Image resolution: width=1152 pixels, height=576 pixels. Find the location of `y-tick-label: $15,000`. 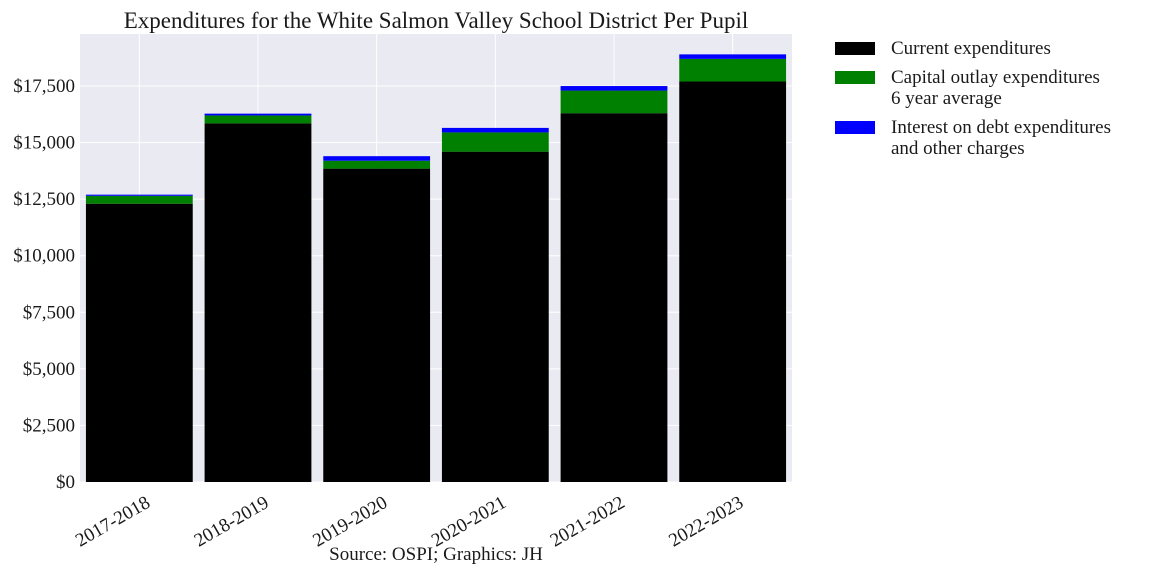

y-tick-label: $15,000 is located at coordinates (44, 143).